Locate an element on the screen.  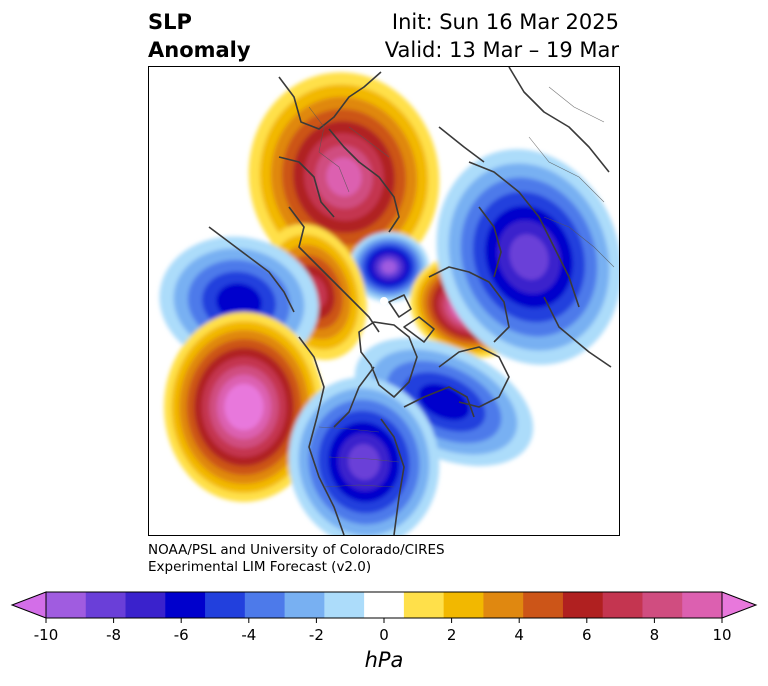
colorbar-tick-label: -4 is located at coordinates (249, 635).